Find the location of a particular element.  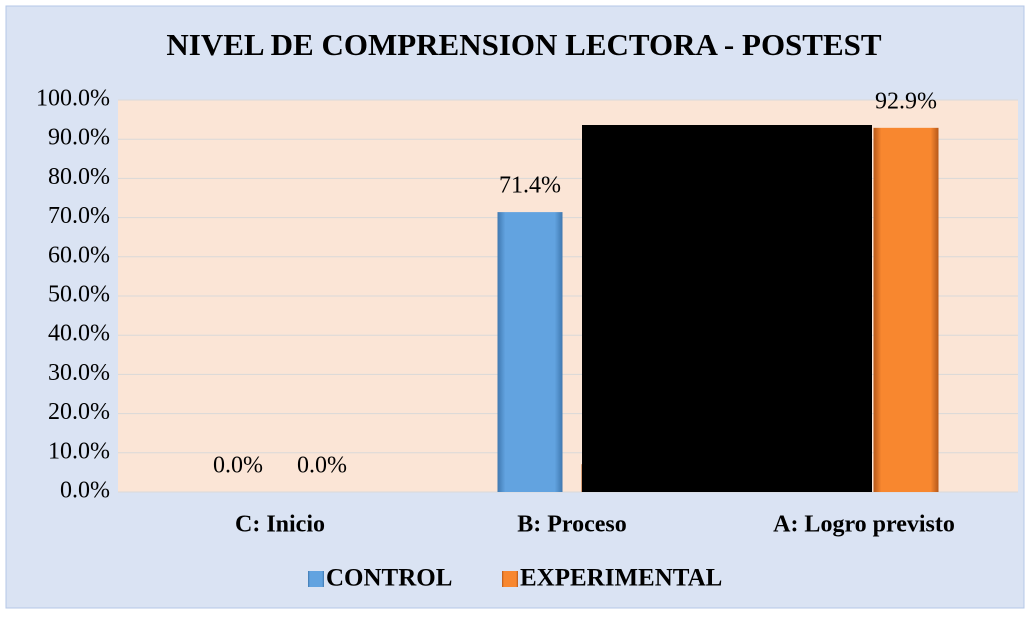

data-label: 71.4% is located at coordinates (530, 186).